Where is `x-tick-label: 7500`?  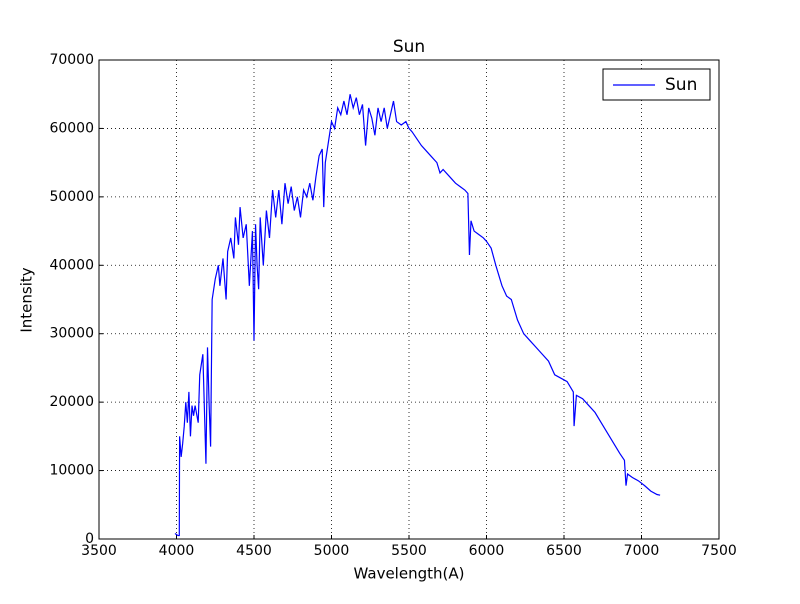
x-tick-label: 7500 is located at coordinates (719, 551).